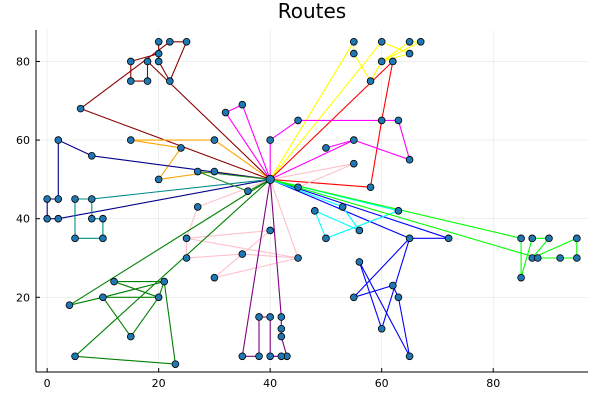 The height and width of the screenshot is (400, 600). I want to click on y-tick-label: 40, so click(23, 219).